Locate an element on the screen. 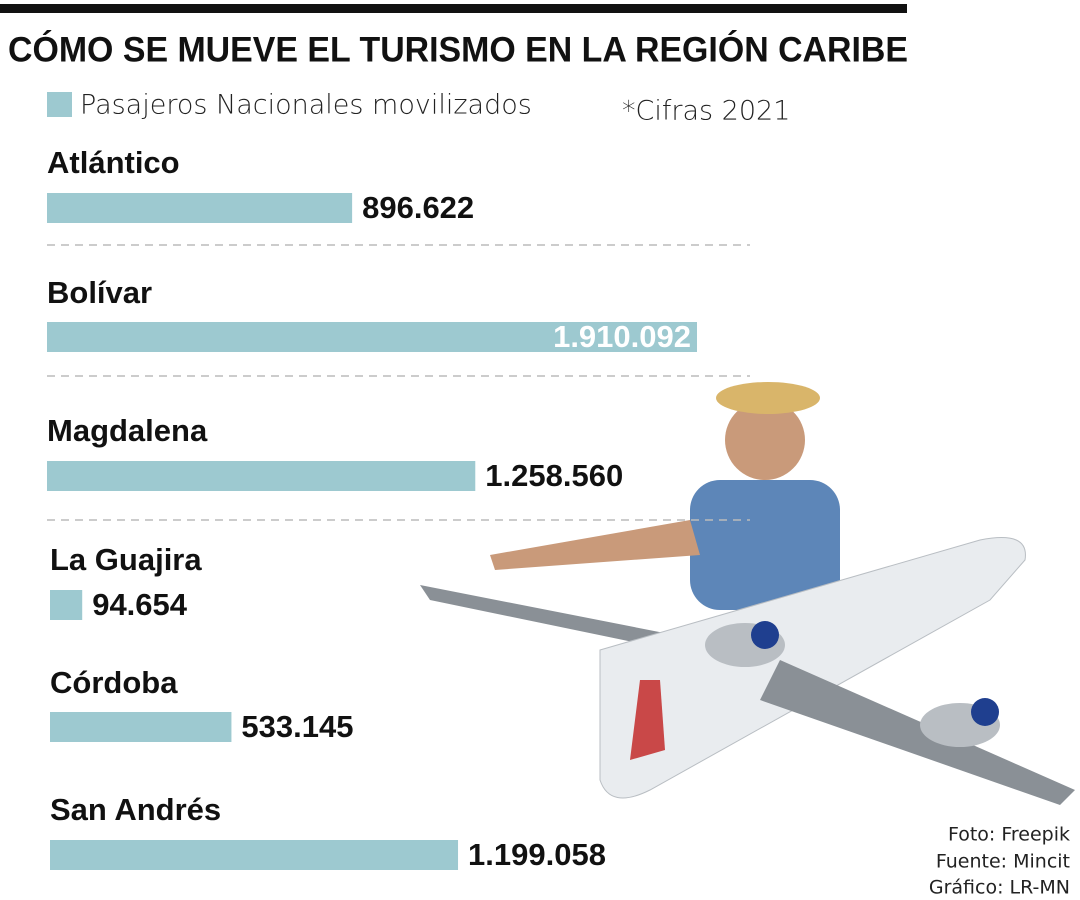 The height and width of the screenshot is (900, 1080). value-label: 94.654 is located at coordinates (140, 604).